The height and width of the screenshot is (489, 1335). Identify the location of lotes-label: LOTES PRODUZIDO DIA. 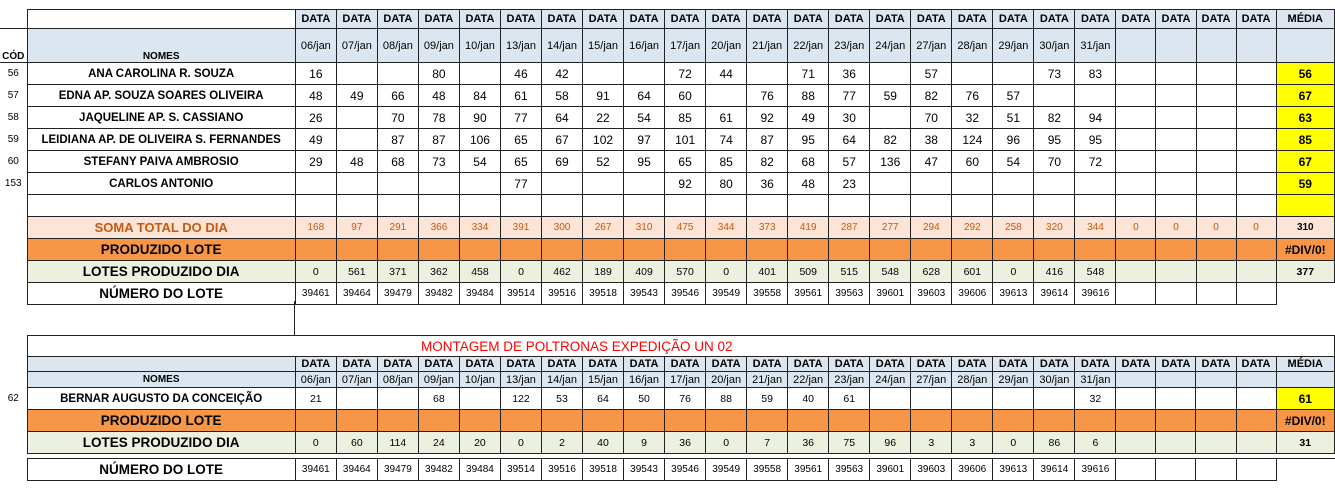
(161, 442).